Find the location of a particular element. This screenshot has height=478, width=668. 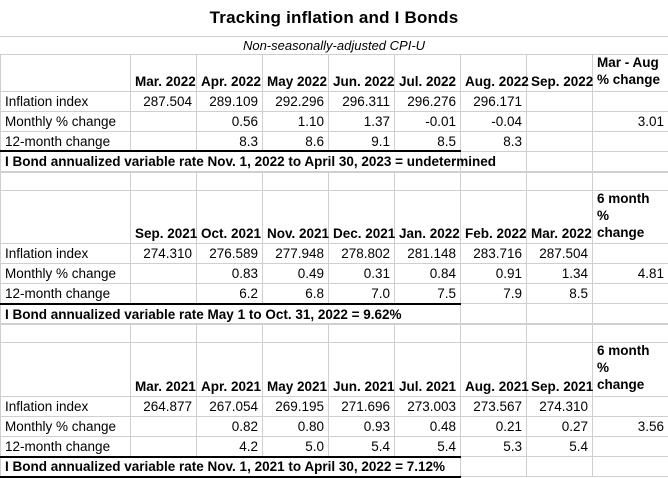

value-cell: 289.109 is located at coordinates (230, 101).